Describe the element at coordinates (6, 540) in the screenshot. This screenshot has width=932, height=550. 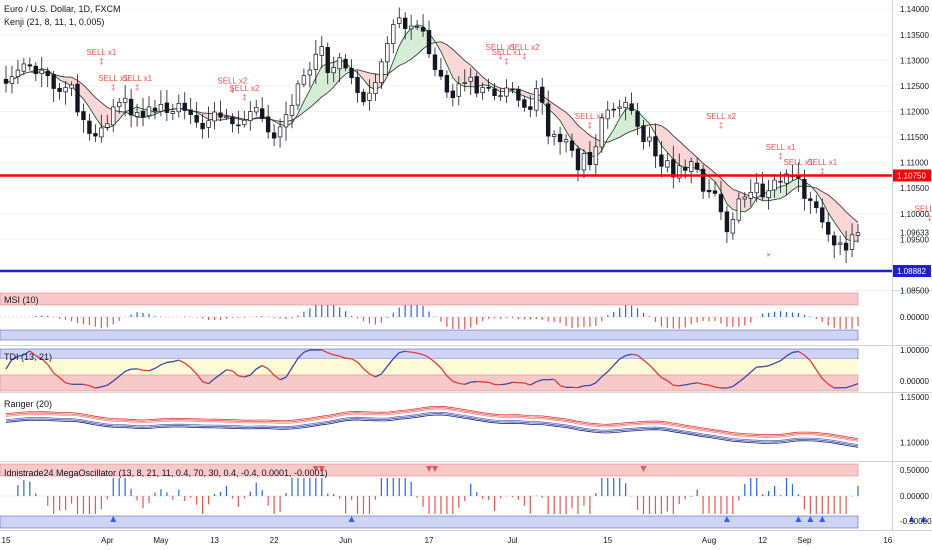
I see `time-tick-label: 15` at that location.